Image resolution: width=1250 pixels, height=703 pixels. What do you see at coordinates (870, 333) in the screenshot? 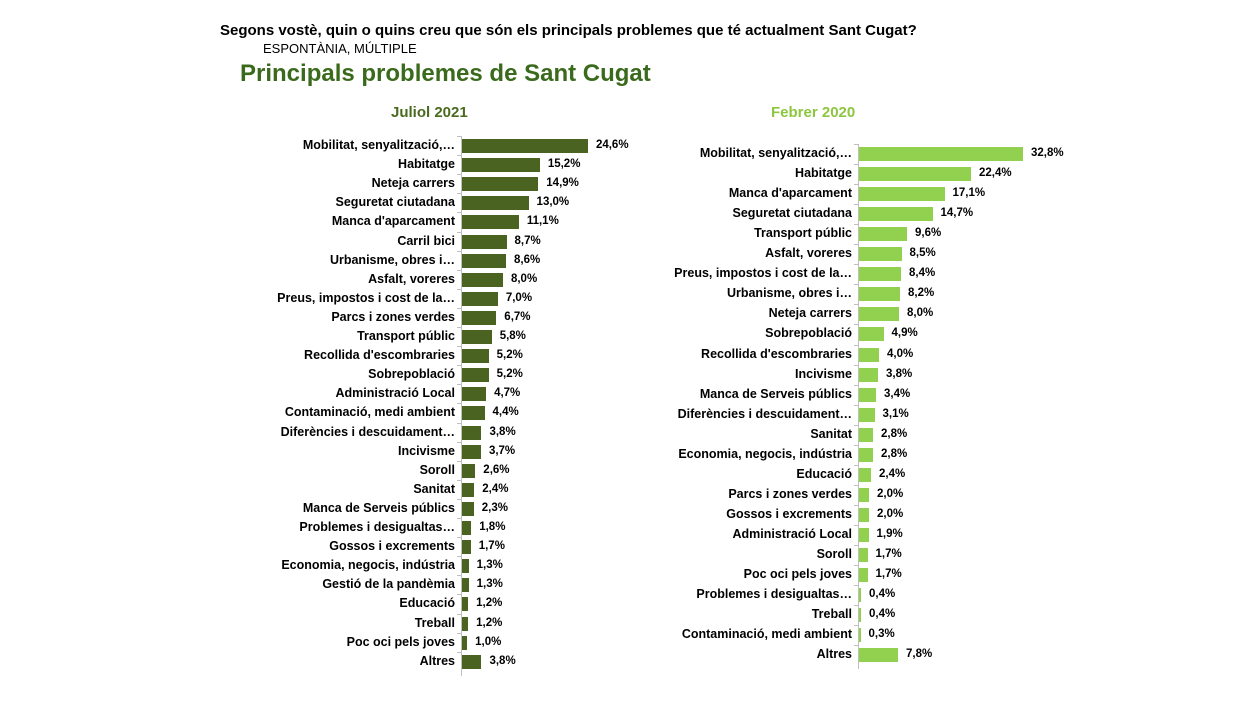
I see `bar-row: Sobrepoblació 4,9%` at bounding box center [870, 333].